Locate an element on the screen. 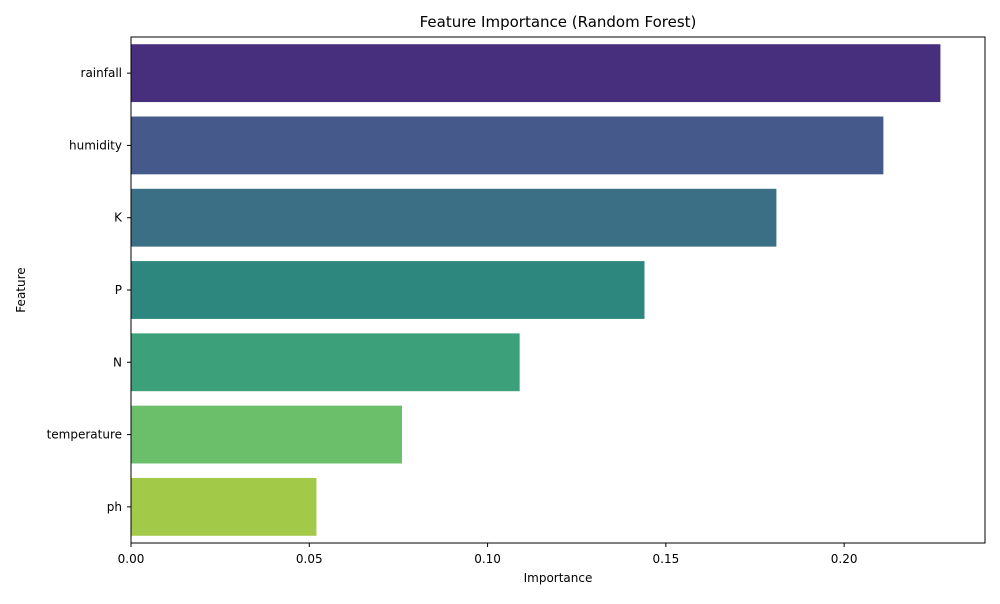  x-tick-label: 0.00 is located at coordinates (131, 559).